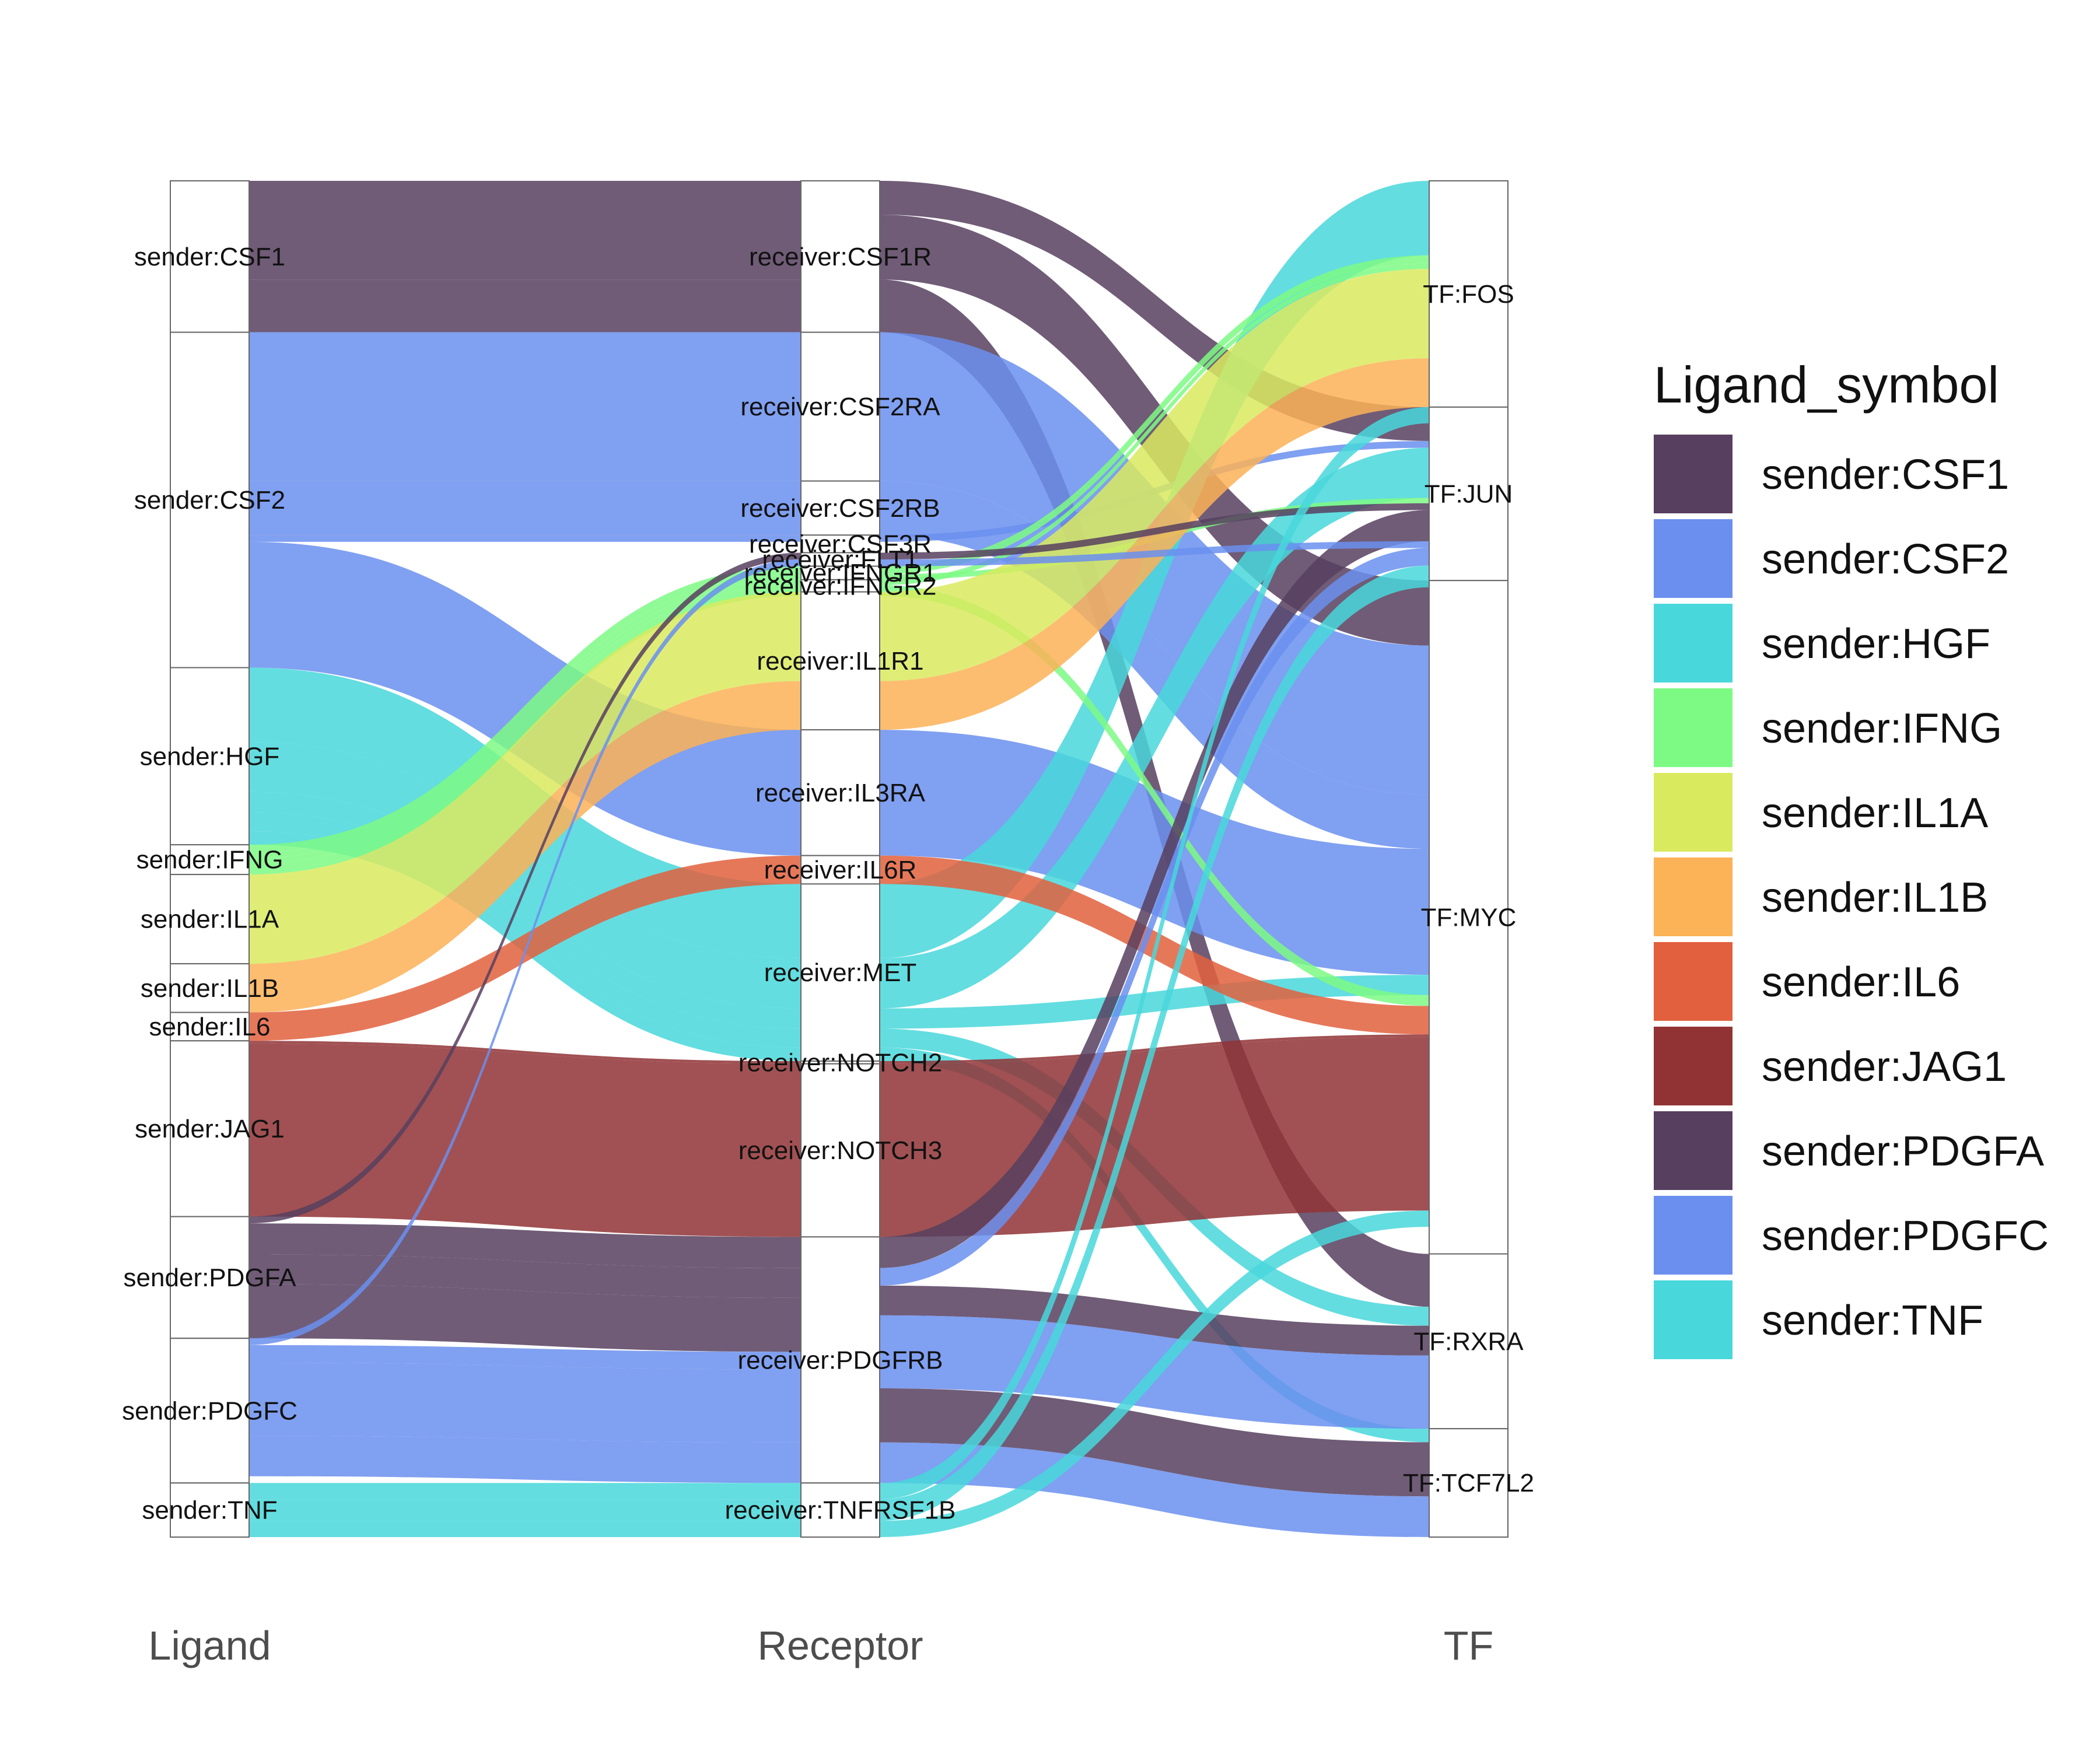 The height and width of the screenshot is (1750, 2100). Describe the element at coordinates (210, 1277) in the screenshot. I see `stratum-sender-pdgfa` at that location.